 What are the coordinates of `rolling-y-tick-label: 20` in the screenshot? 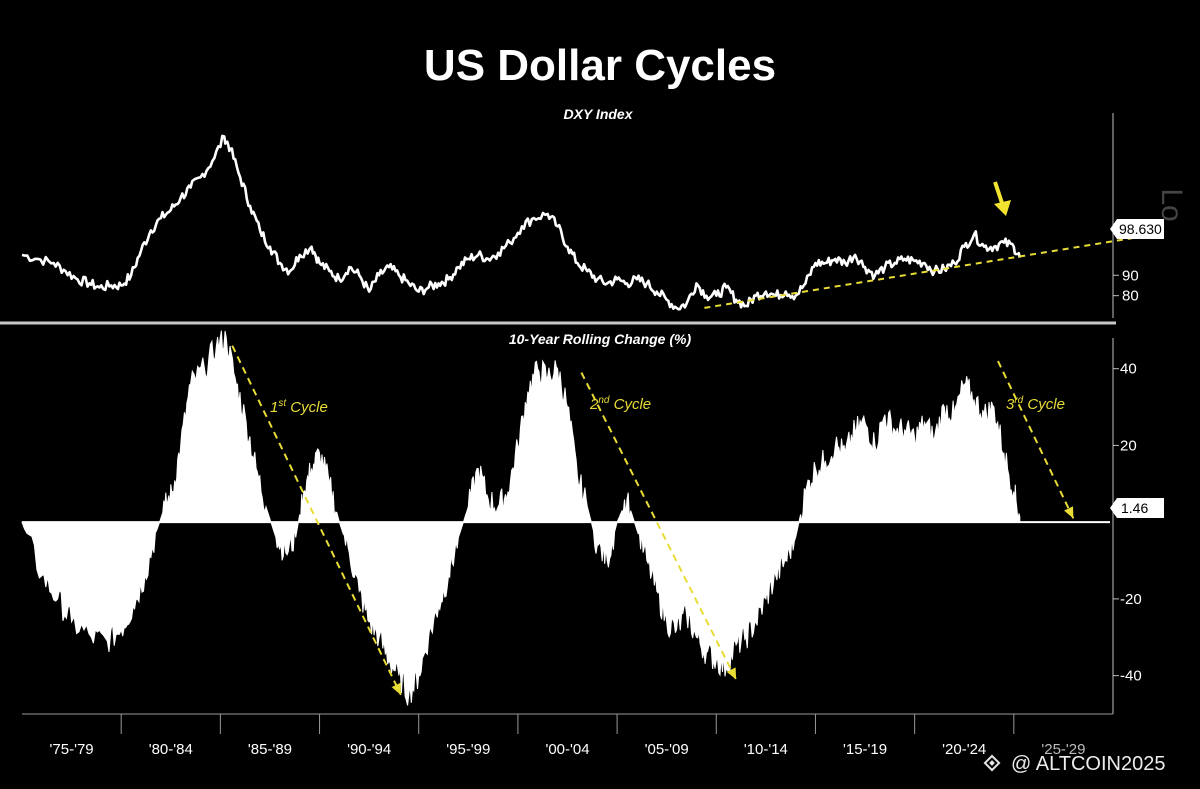 It's located at (1128, 445).